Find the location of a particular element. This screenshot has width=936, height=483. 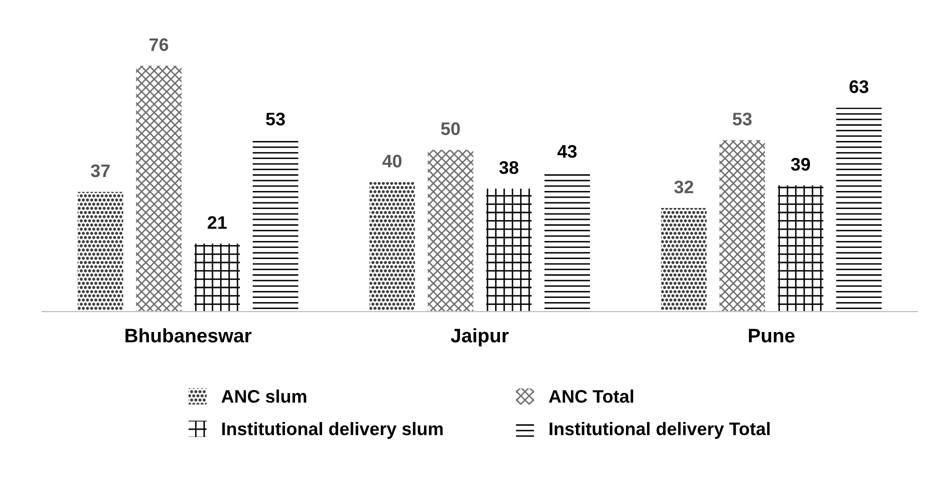

data-label: 32 is located at coordinates (684, 187).